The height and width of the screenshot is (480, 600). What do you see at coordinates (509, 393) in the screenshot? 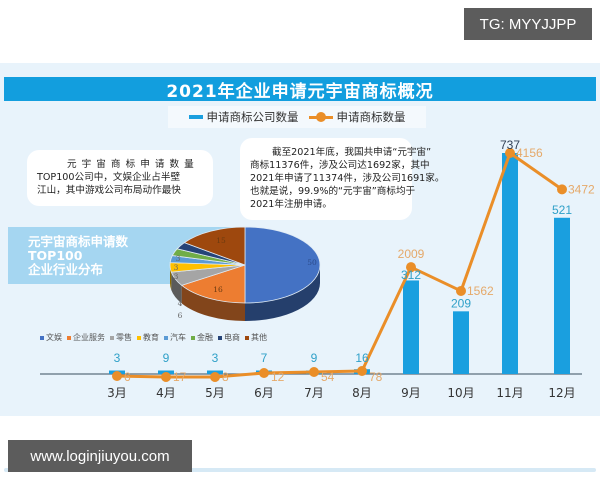
I see `x-tick-label: 11月` at bounding box center [509, 393].